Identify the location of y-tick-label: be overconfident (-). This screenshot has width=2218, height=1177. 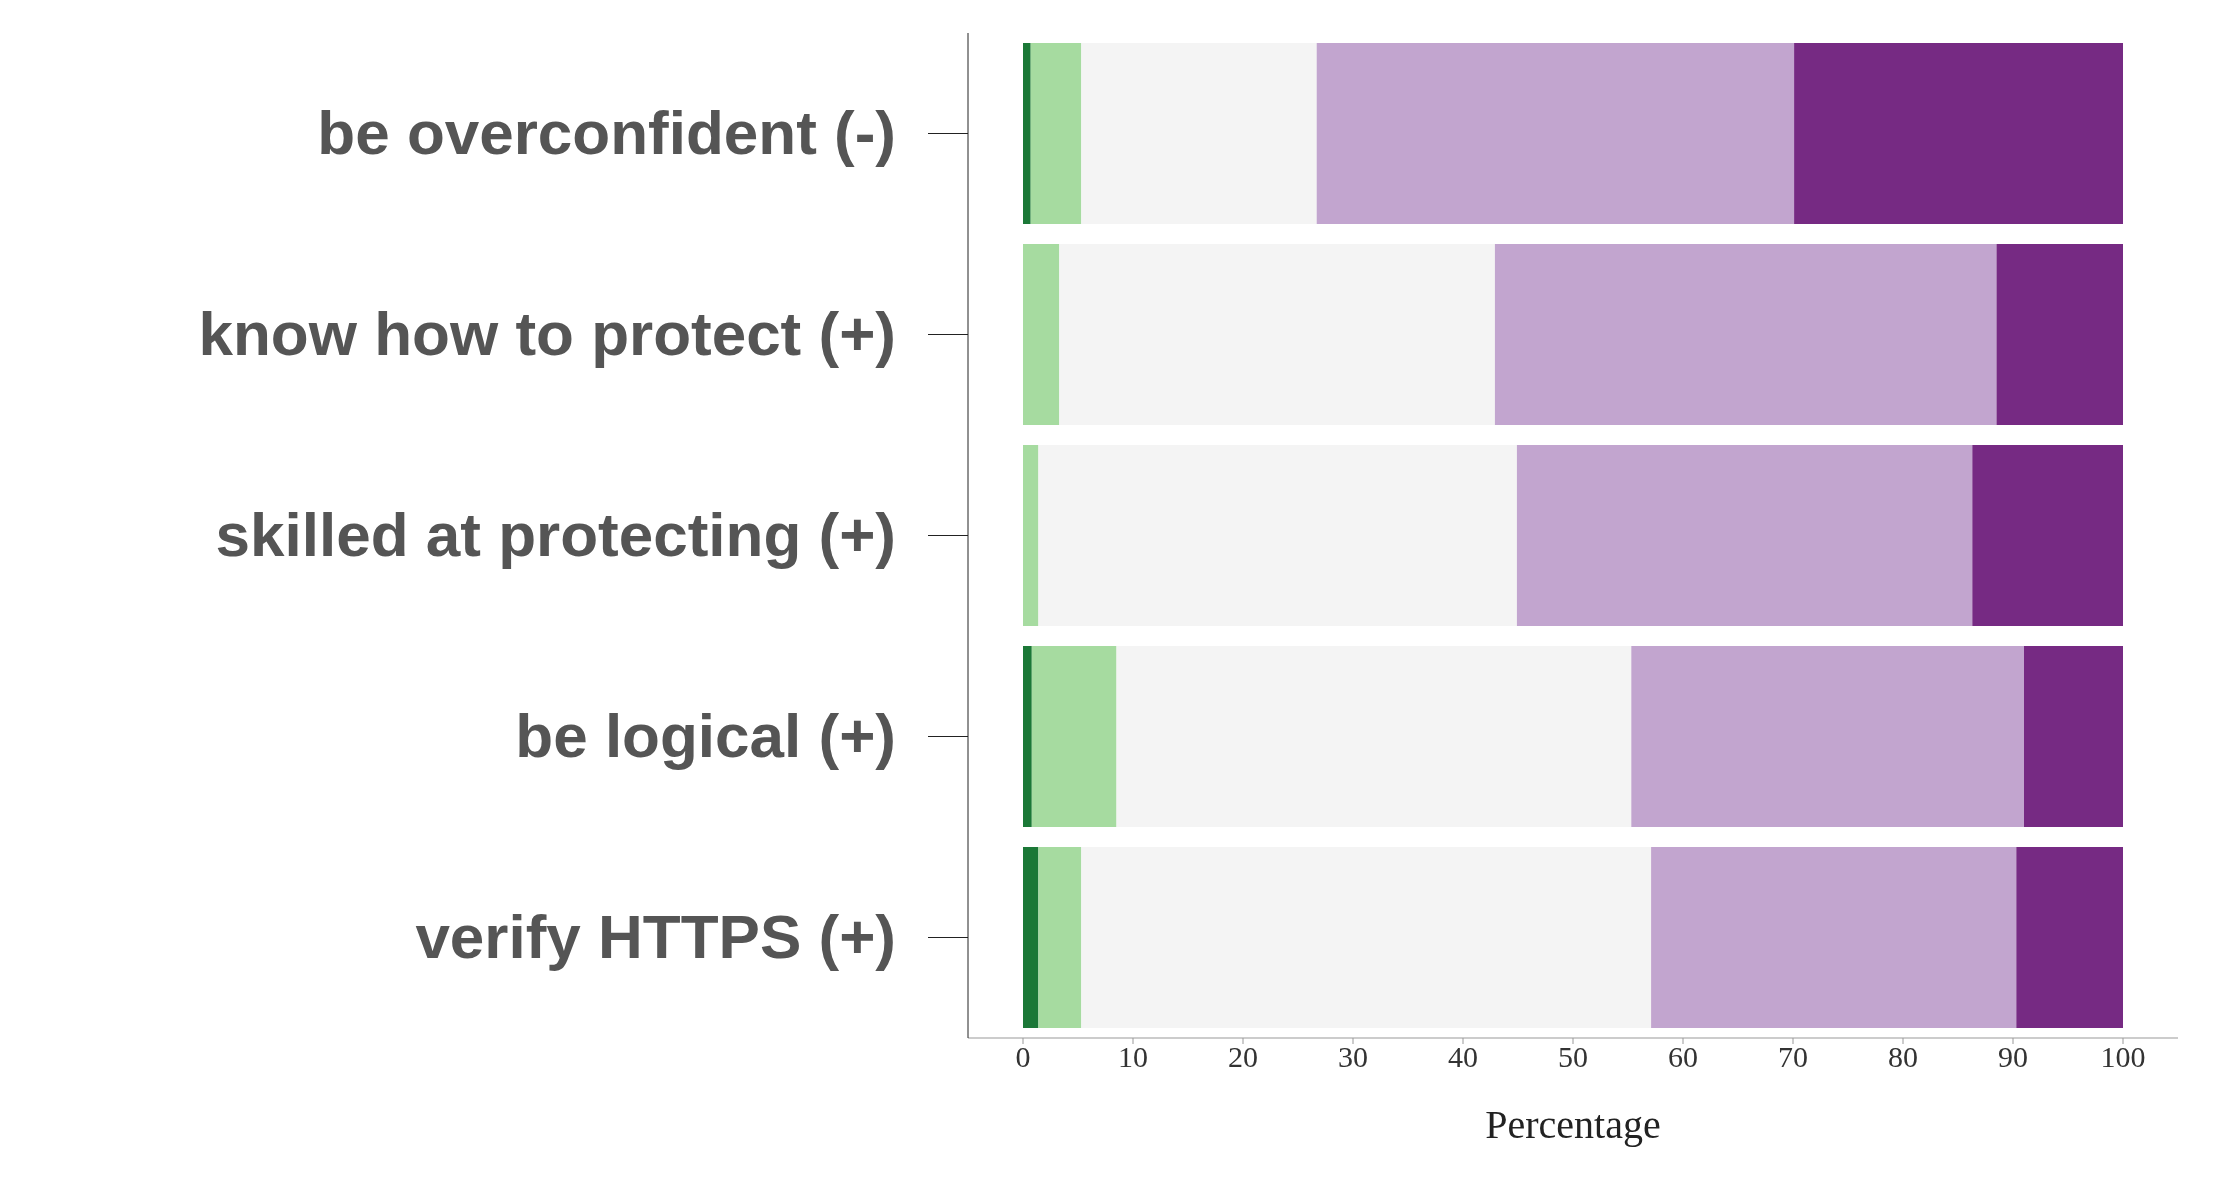
(606, 132).